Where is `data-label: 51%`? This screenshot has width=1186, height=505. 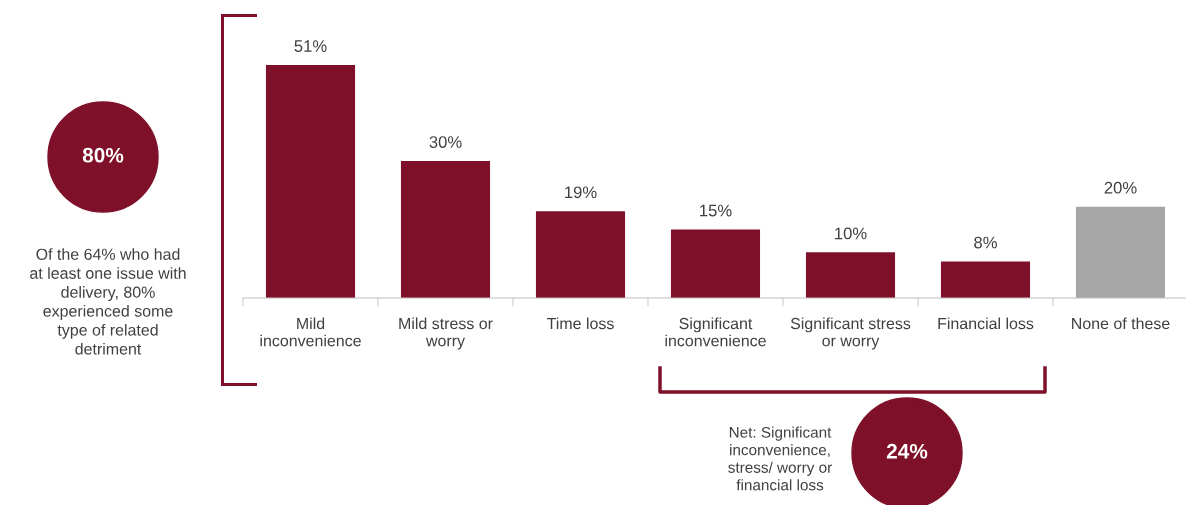
data-label: 51% is located at coordinates (310, 46).